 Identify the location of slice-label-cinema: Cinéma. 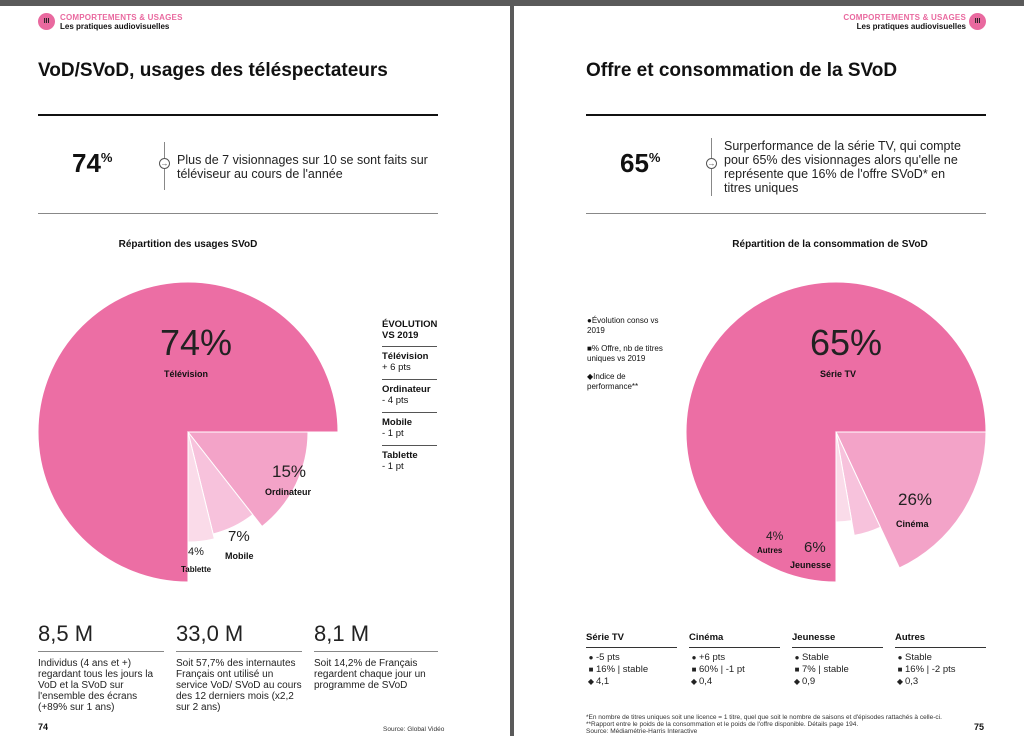
(912, 524).